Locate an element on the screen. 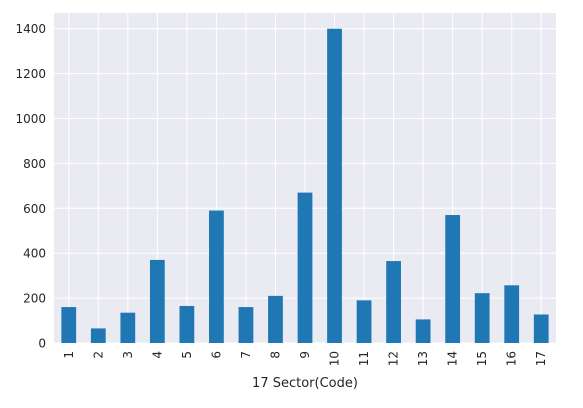  x-tick-label: 7 is located at coordinates (246, 355).